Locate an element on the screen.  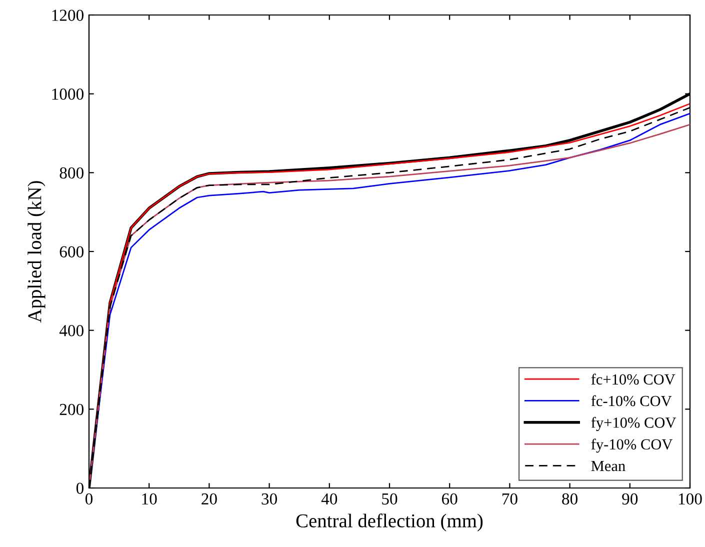
y-tick-label: 1200 is located at coordinates (68, 15).